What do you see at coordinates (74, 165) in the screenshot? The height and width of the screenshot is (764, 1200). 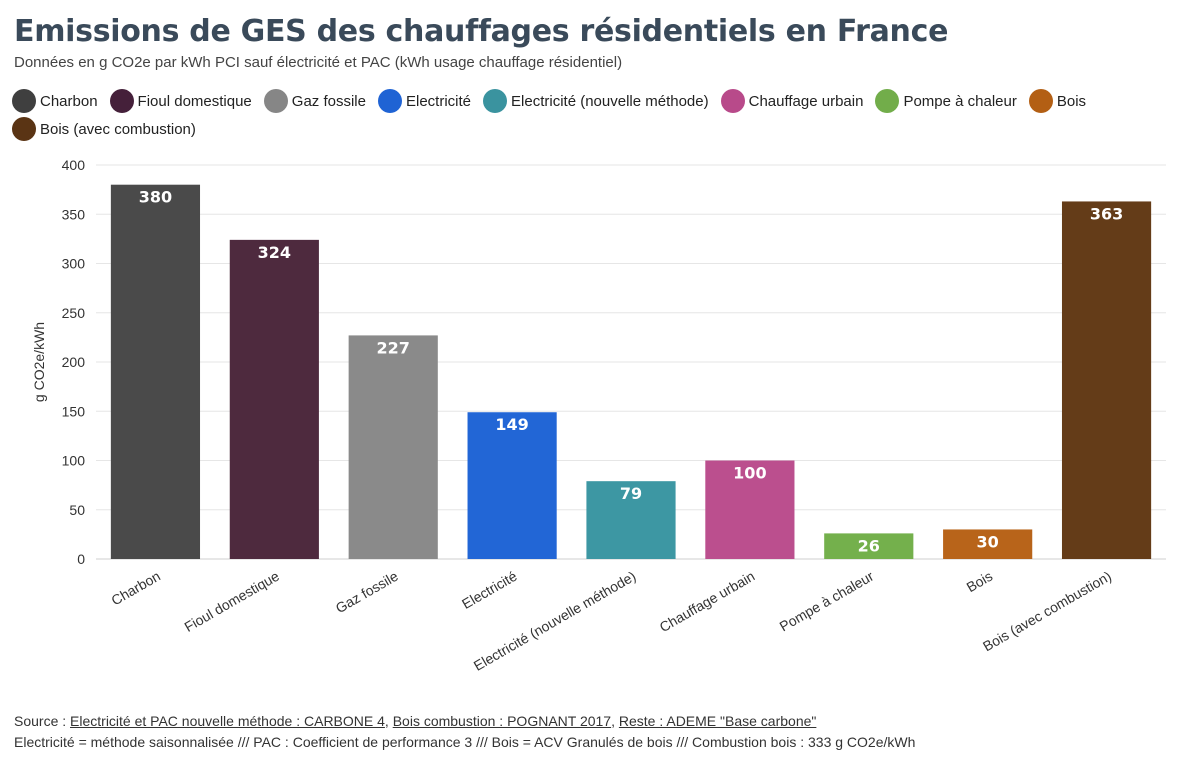 I see `y-tick-label: 400` at bounding box center [74, 165].